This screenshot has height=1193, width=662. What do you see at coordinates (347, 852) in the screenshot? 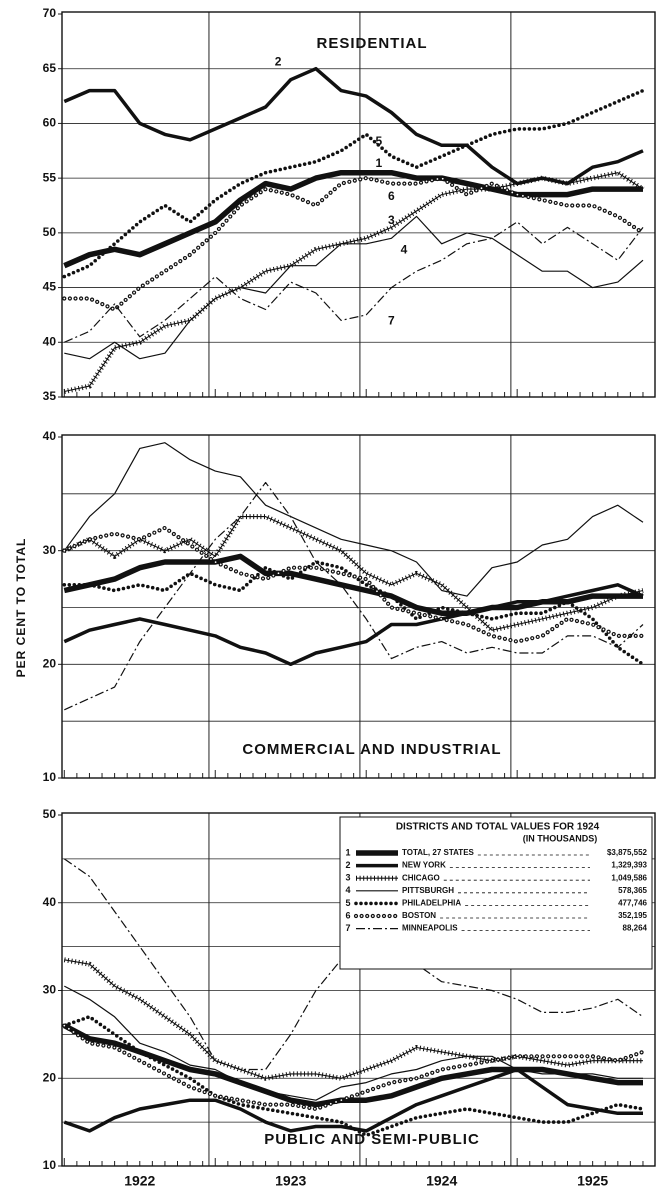
I see `legend-number: 1` at bounding box center [347, 852].